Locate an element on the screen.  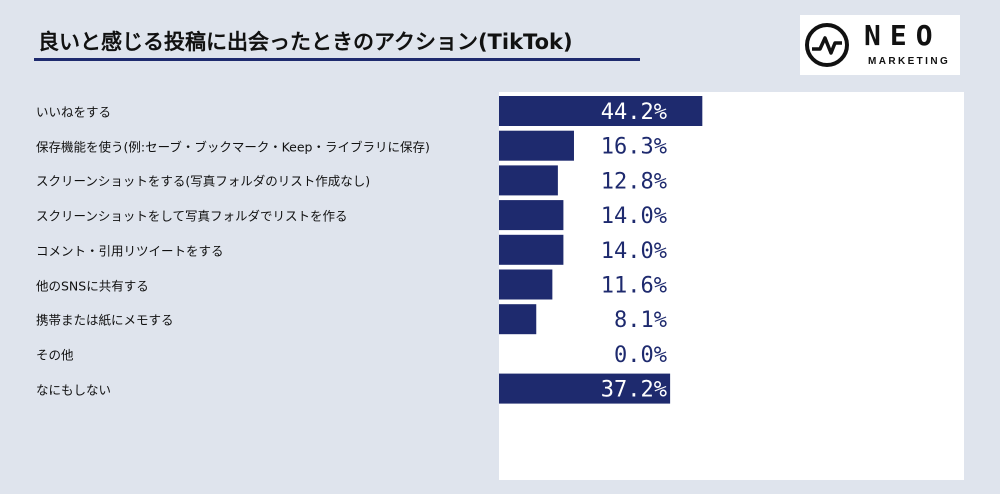
category-label: 他のSNSに共有する is located at coordinates (92, 285).